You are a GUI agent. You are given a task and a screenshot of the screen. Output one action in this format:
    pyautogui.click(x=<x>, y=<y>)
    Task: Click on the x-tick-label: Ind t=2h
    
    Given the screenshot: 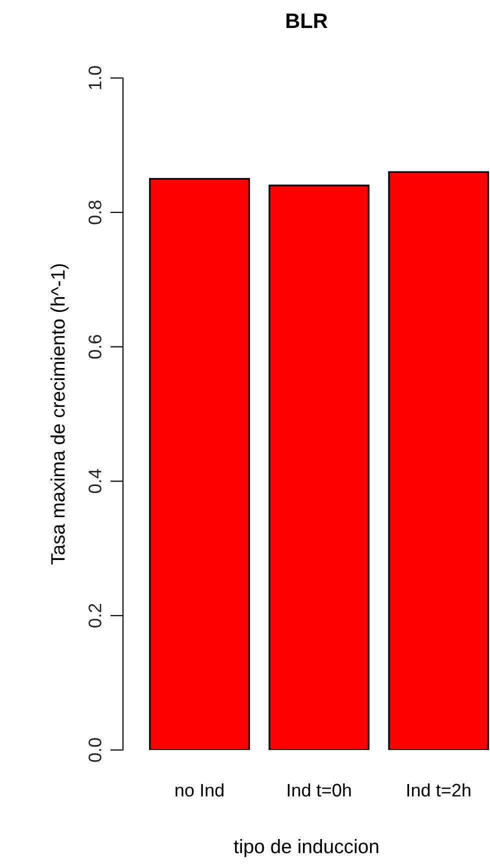 What is the action you would take?
    pyautogui.click(x=438, y=790)
    